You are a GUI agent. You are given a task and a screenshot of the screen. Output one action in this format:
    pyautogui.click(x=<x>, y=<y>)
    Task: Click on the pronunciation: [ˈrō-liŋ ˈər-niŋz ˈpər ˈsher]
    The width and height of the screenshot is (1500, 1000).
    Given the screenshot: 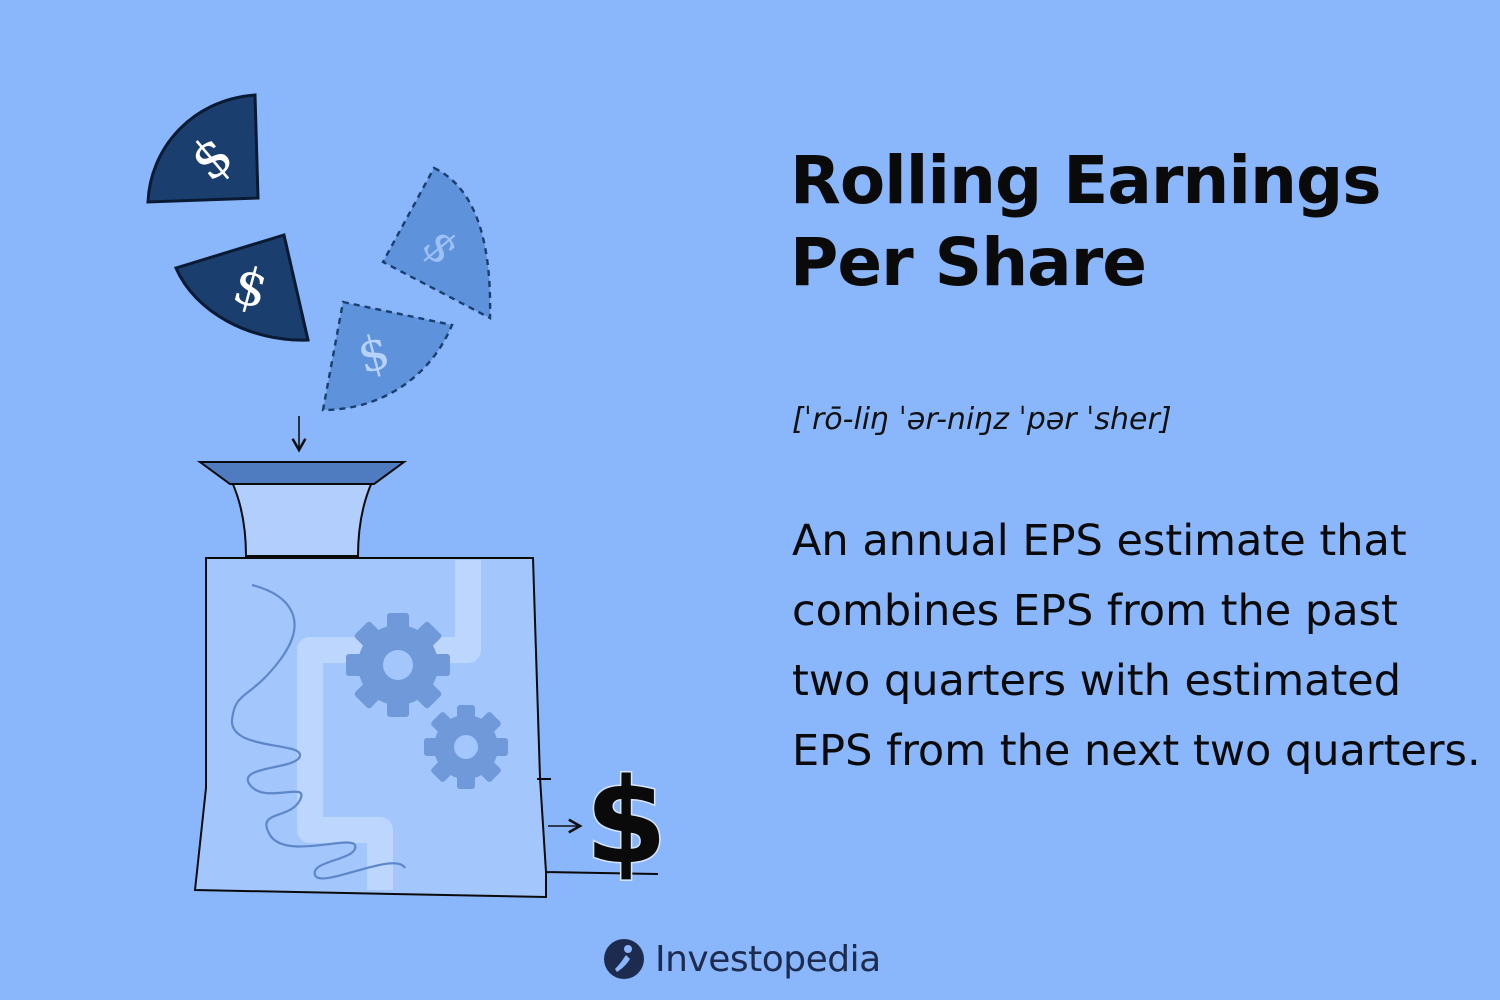 What is the action you would take?
    pyautogui.click(x=982, y=419)
    